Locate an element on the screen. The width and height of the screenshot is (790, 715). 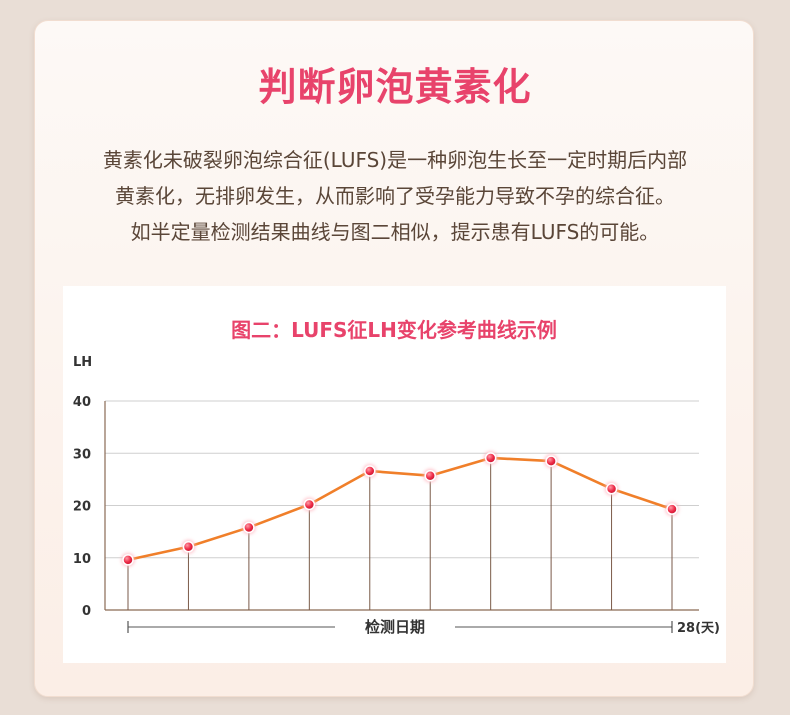
description-line-2: 黄素化，无排卵发生，从而影响了受孕能力导致不孕的综合征。 is located at coordinates (395, 196).